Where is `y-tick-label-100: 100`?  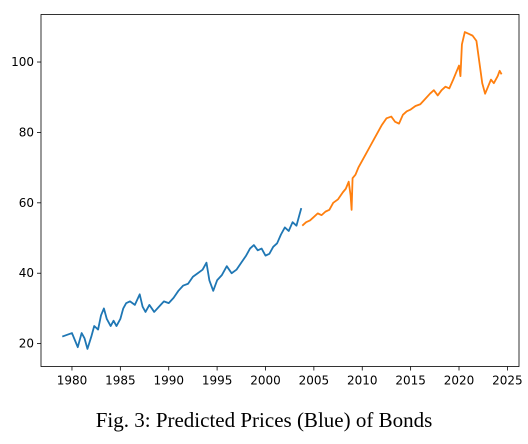 y-tick-label-100: 100 is located at coordinates (22, 62).